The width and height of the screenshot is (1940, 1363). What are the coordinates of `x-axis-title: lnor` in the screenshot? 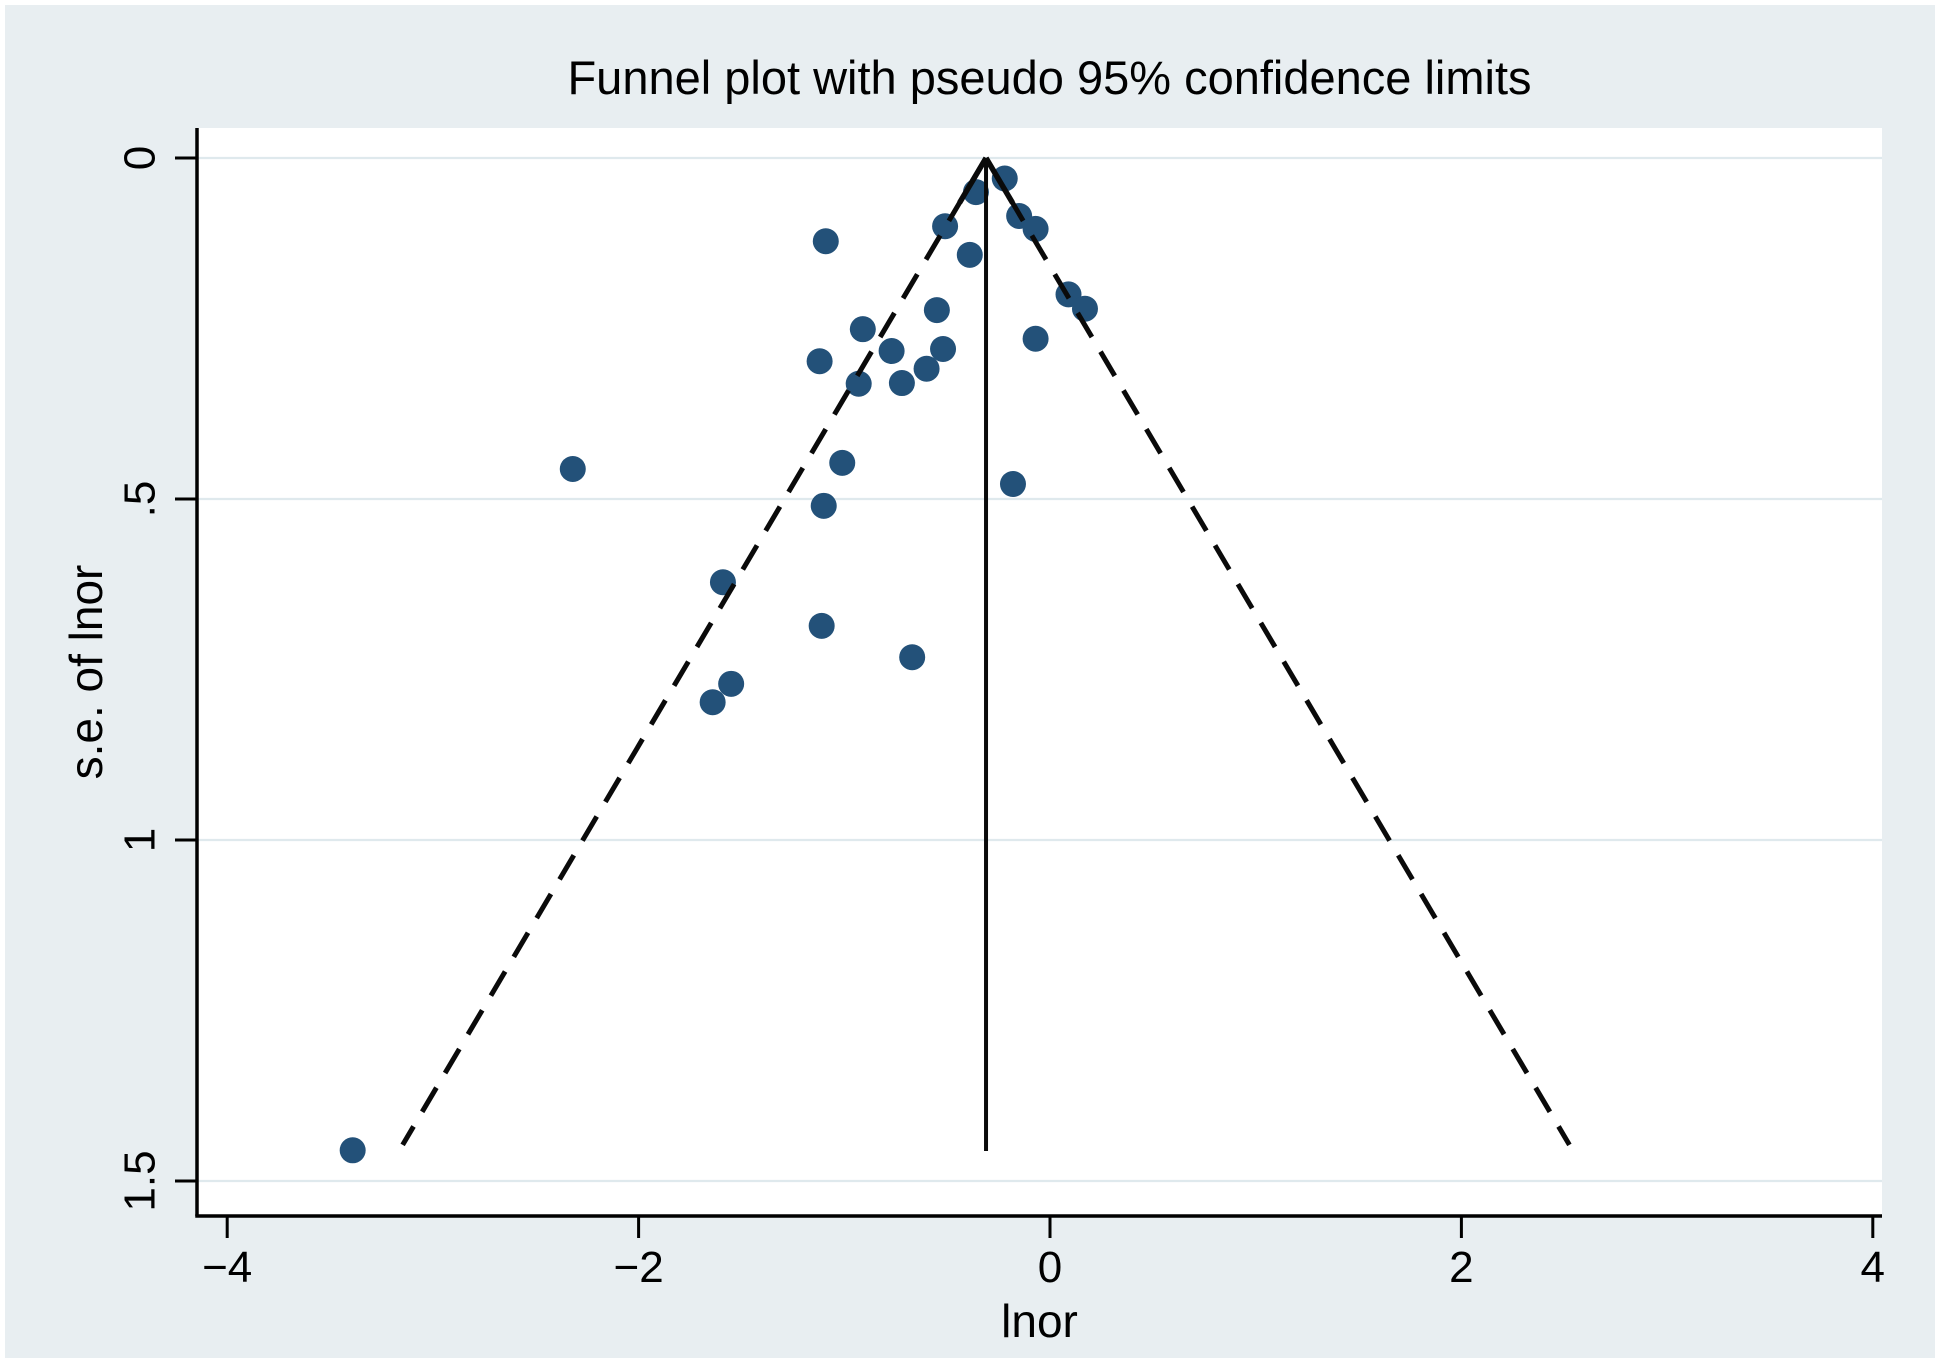 It's located at (1039, 1321).